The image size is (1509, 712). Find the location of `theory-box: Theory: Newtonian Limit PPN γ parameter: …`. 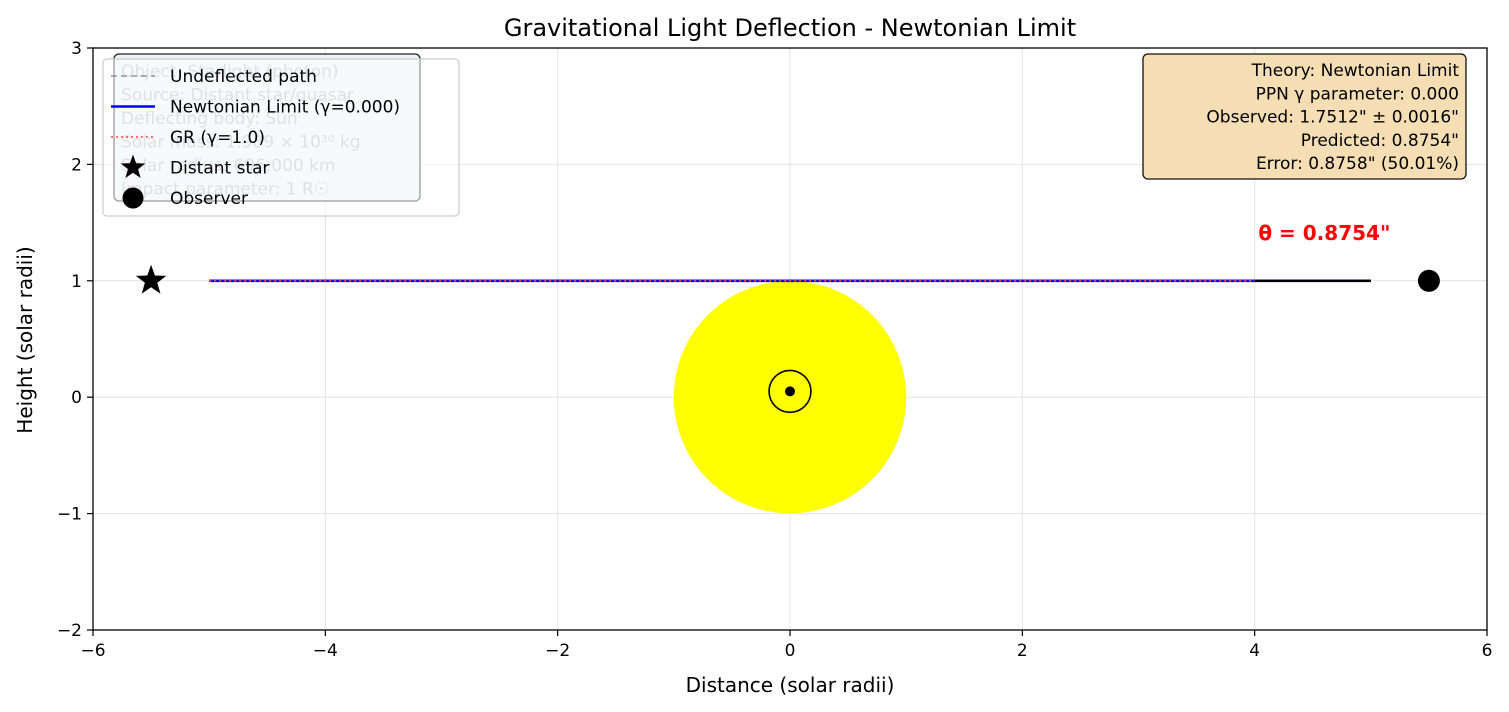

theory-box: Theory: Newtonian Limit PPN γ parameter: … is located at coordinates (1304, 116).